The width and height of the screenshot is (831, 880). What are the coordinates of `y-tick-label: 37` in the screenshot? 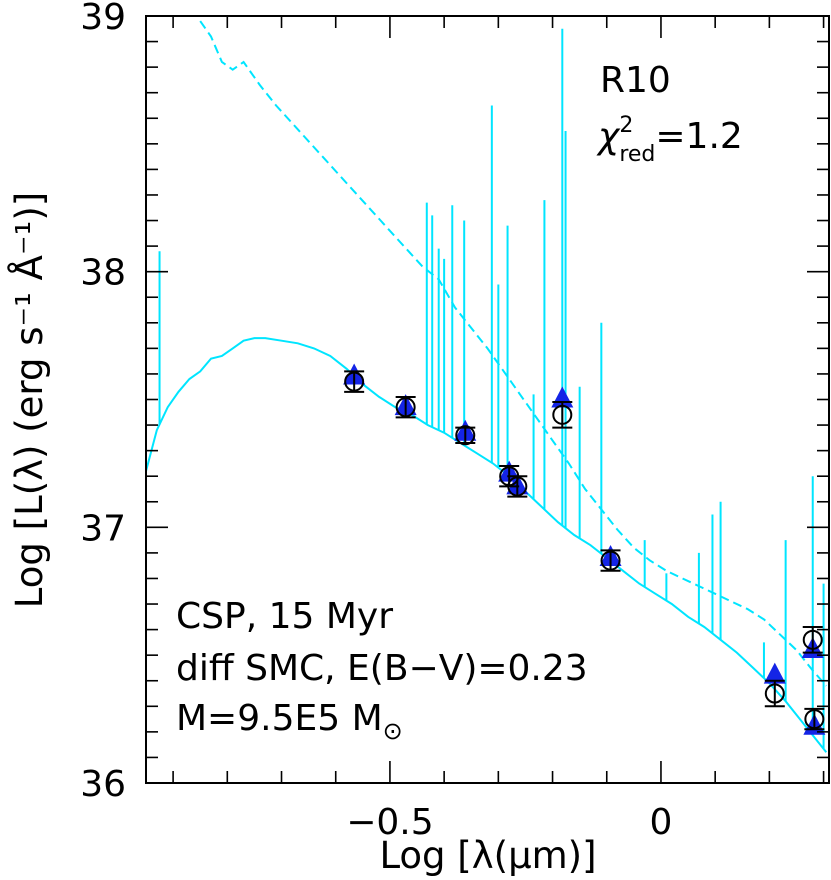 It's located at (103, 528).